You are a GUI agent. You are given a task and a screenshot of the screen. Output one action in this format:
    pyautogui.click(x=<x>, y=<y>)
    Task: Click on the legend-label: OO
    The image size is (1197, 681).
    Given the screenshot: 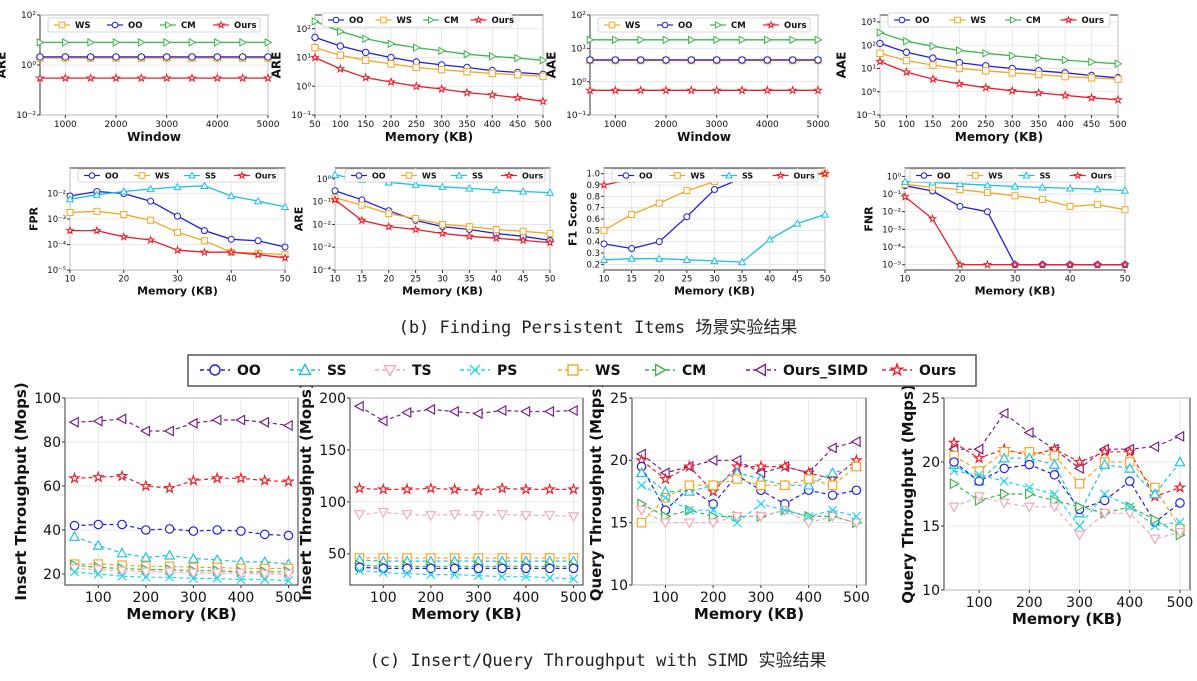 What is the action you would take?
    pyautogui.click(x=249, y=371)
    